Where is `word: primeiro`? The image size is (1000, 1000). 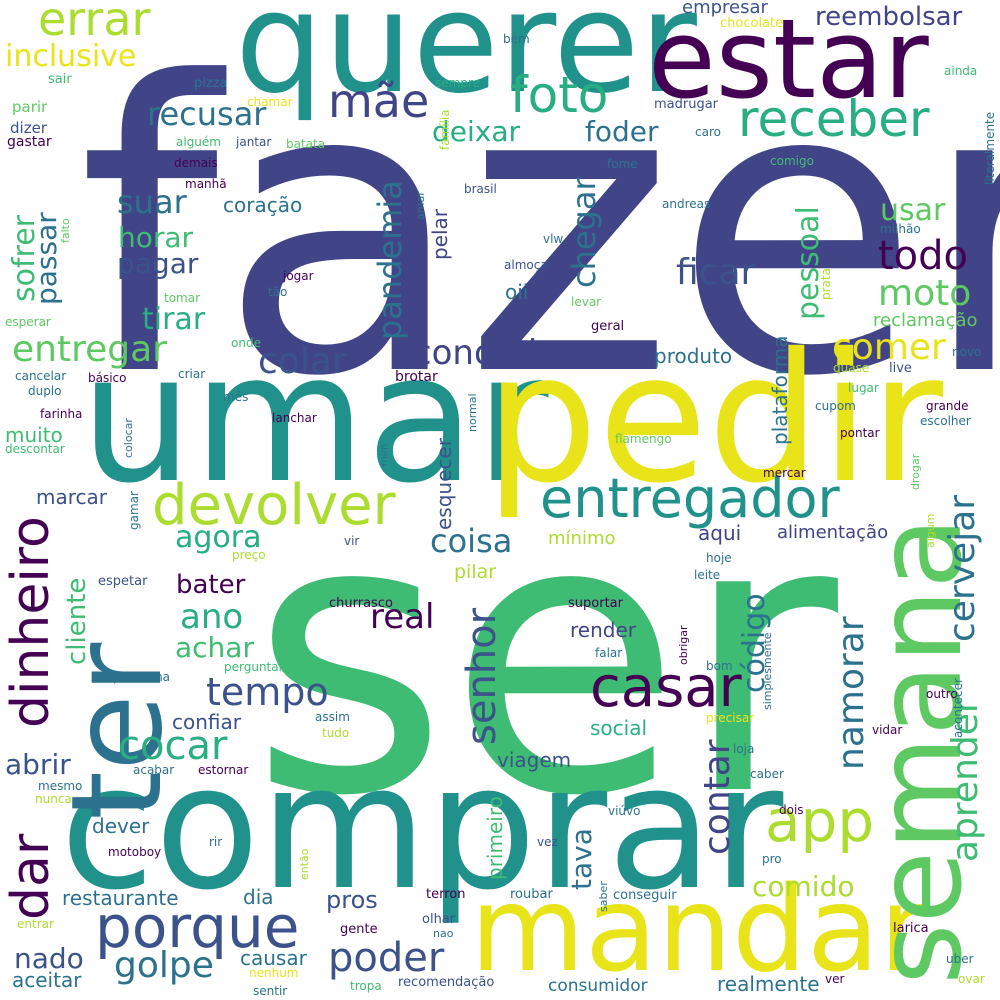 word: primeiro is located at coordinates (495, 838).